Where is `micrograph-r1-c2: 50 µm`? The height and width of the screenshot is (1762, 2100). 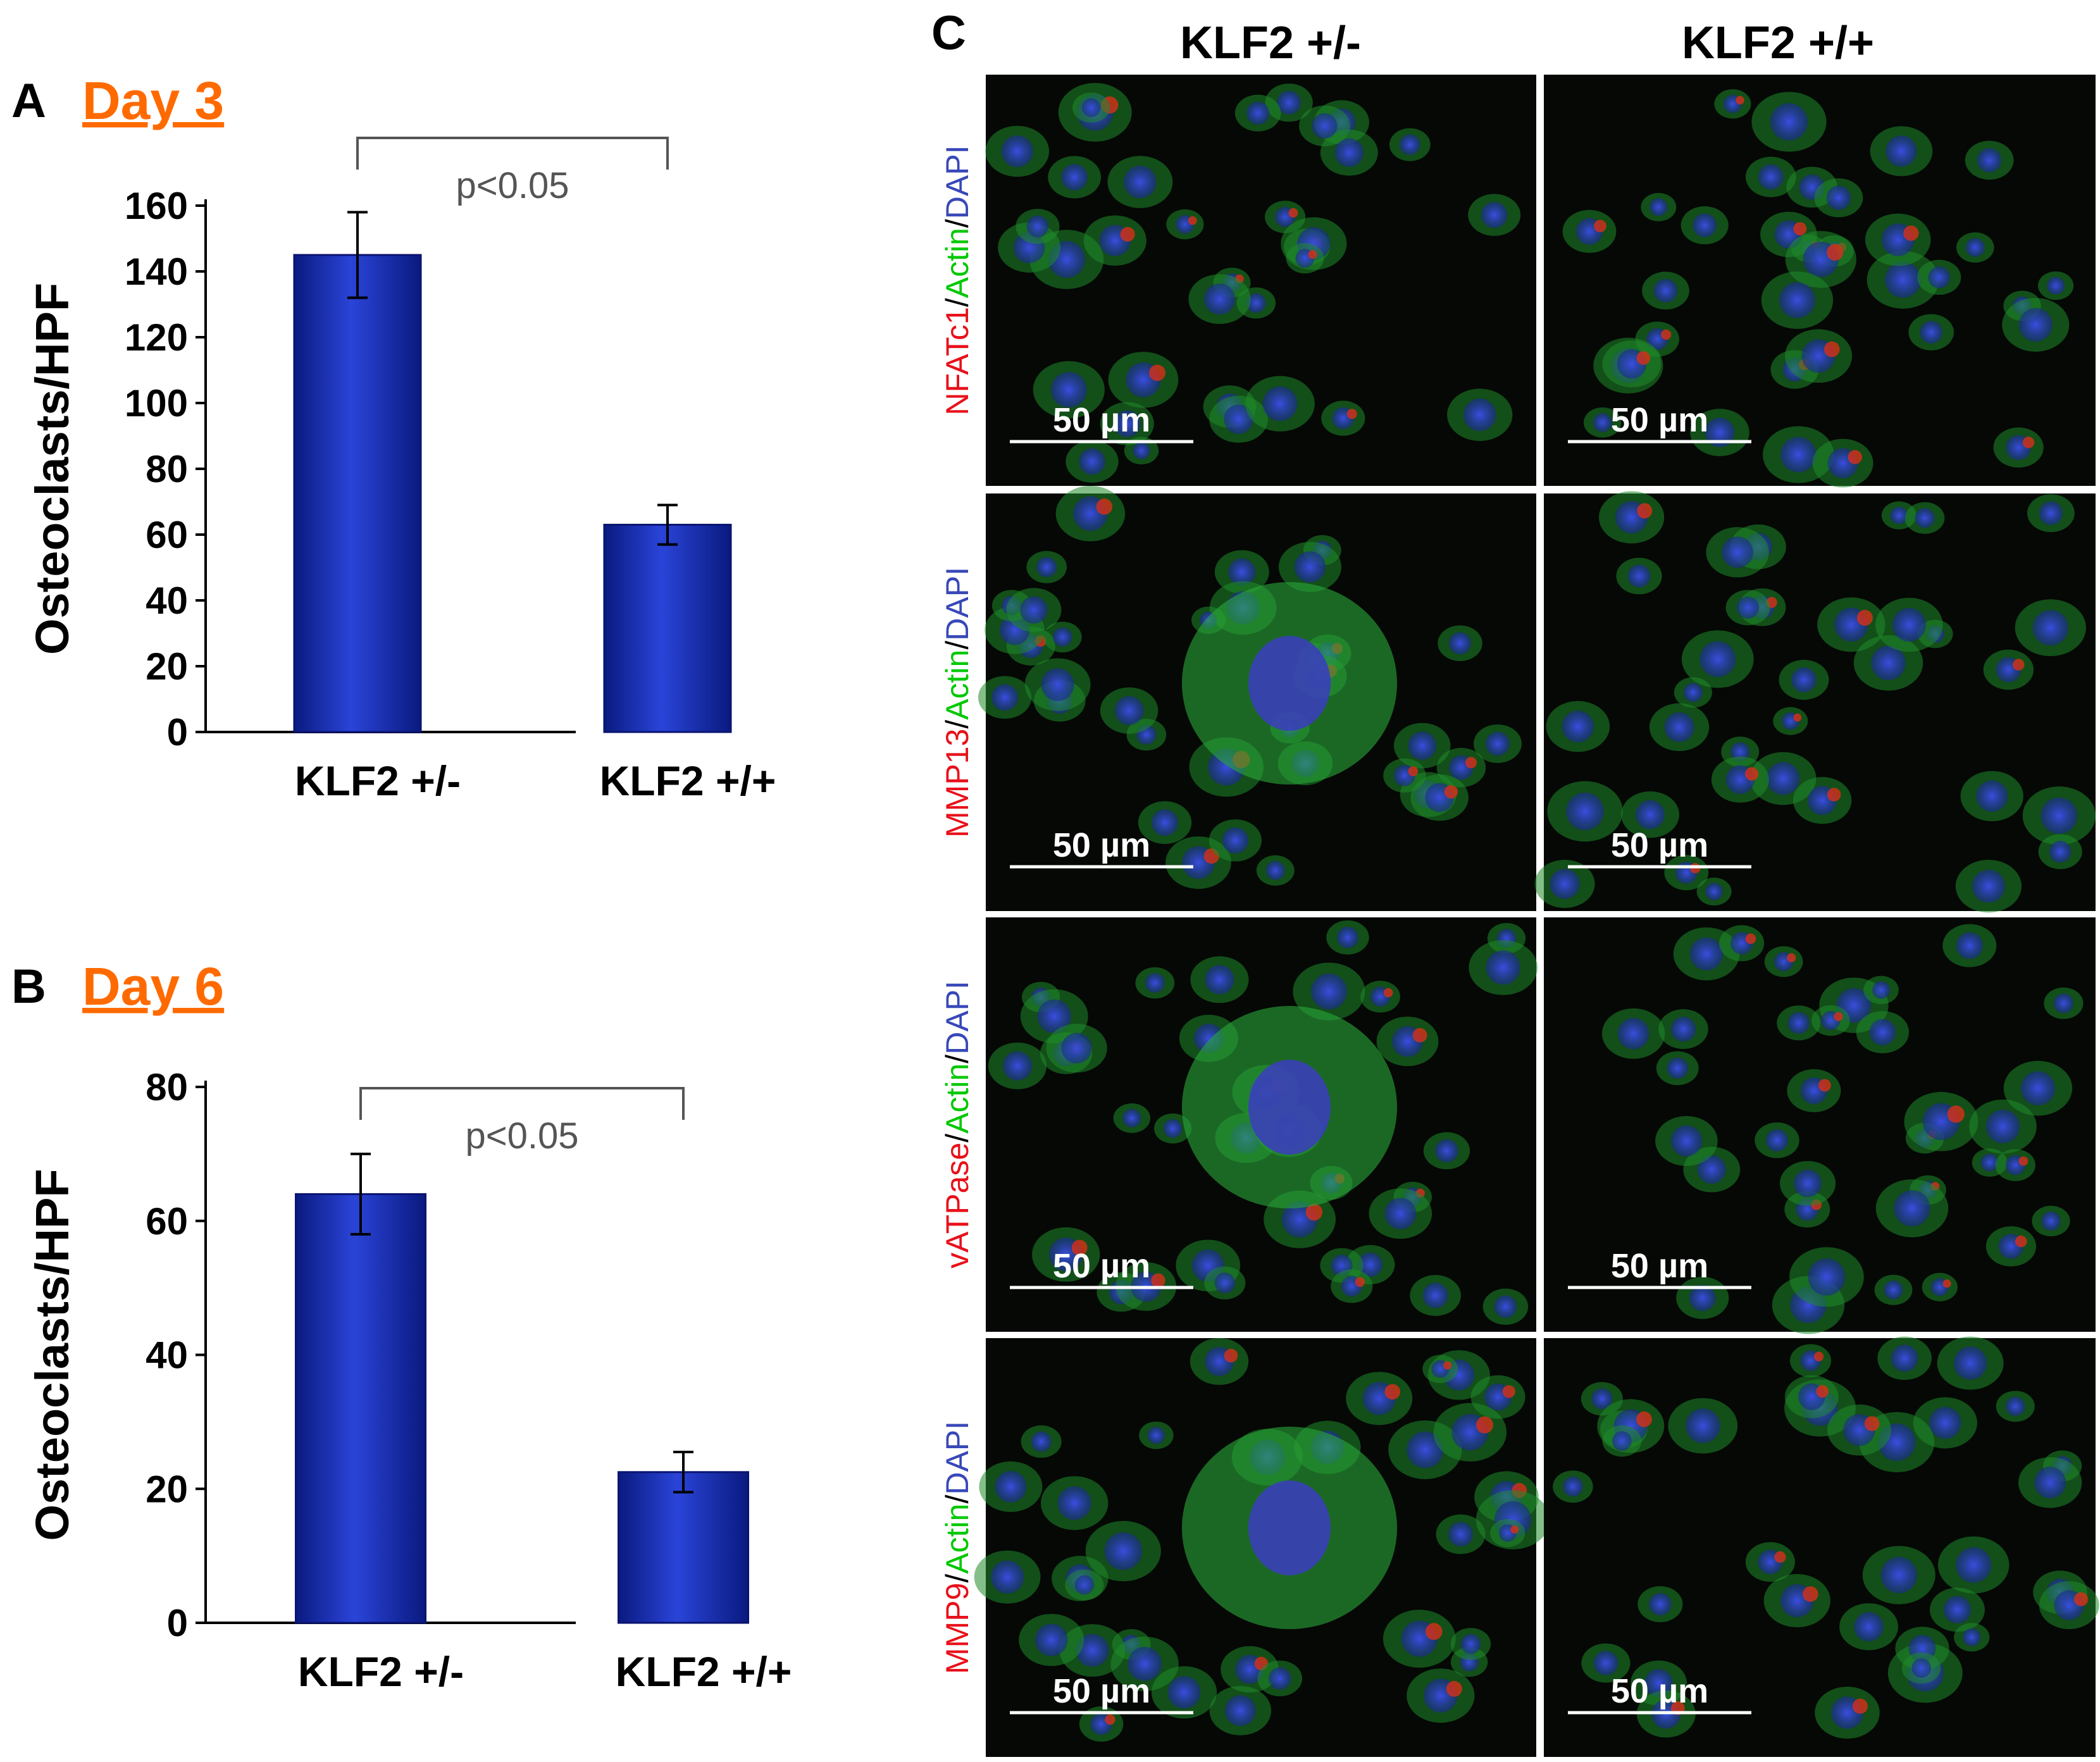
micrograph-r1-c2: 50 µm is located at coordinates (1820, 281).